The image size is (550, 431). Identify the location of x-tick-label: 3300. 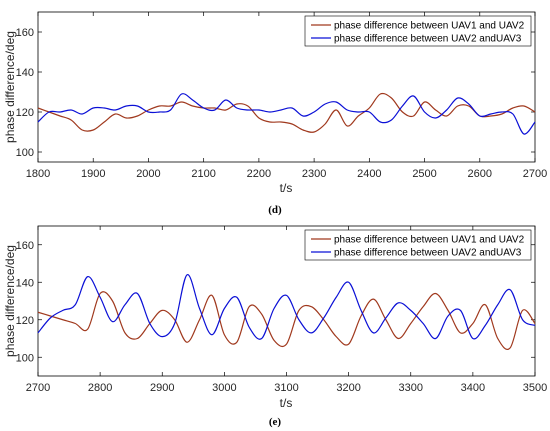
(411, 388).